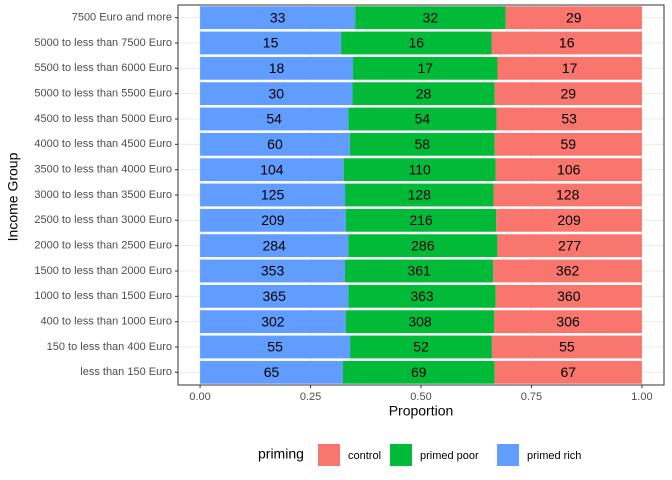  Describe the element at coordinates (122, 18) in the screenshot. I see `y-tick-label: 7500 Euro and more` at that location.